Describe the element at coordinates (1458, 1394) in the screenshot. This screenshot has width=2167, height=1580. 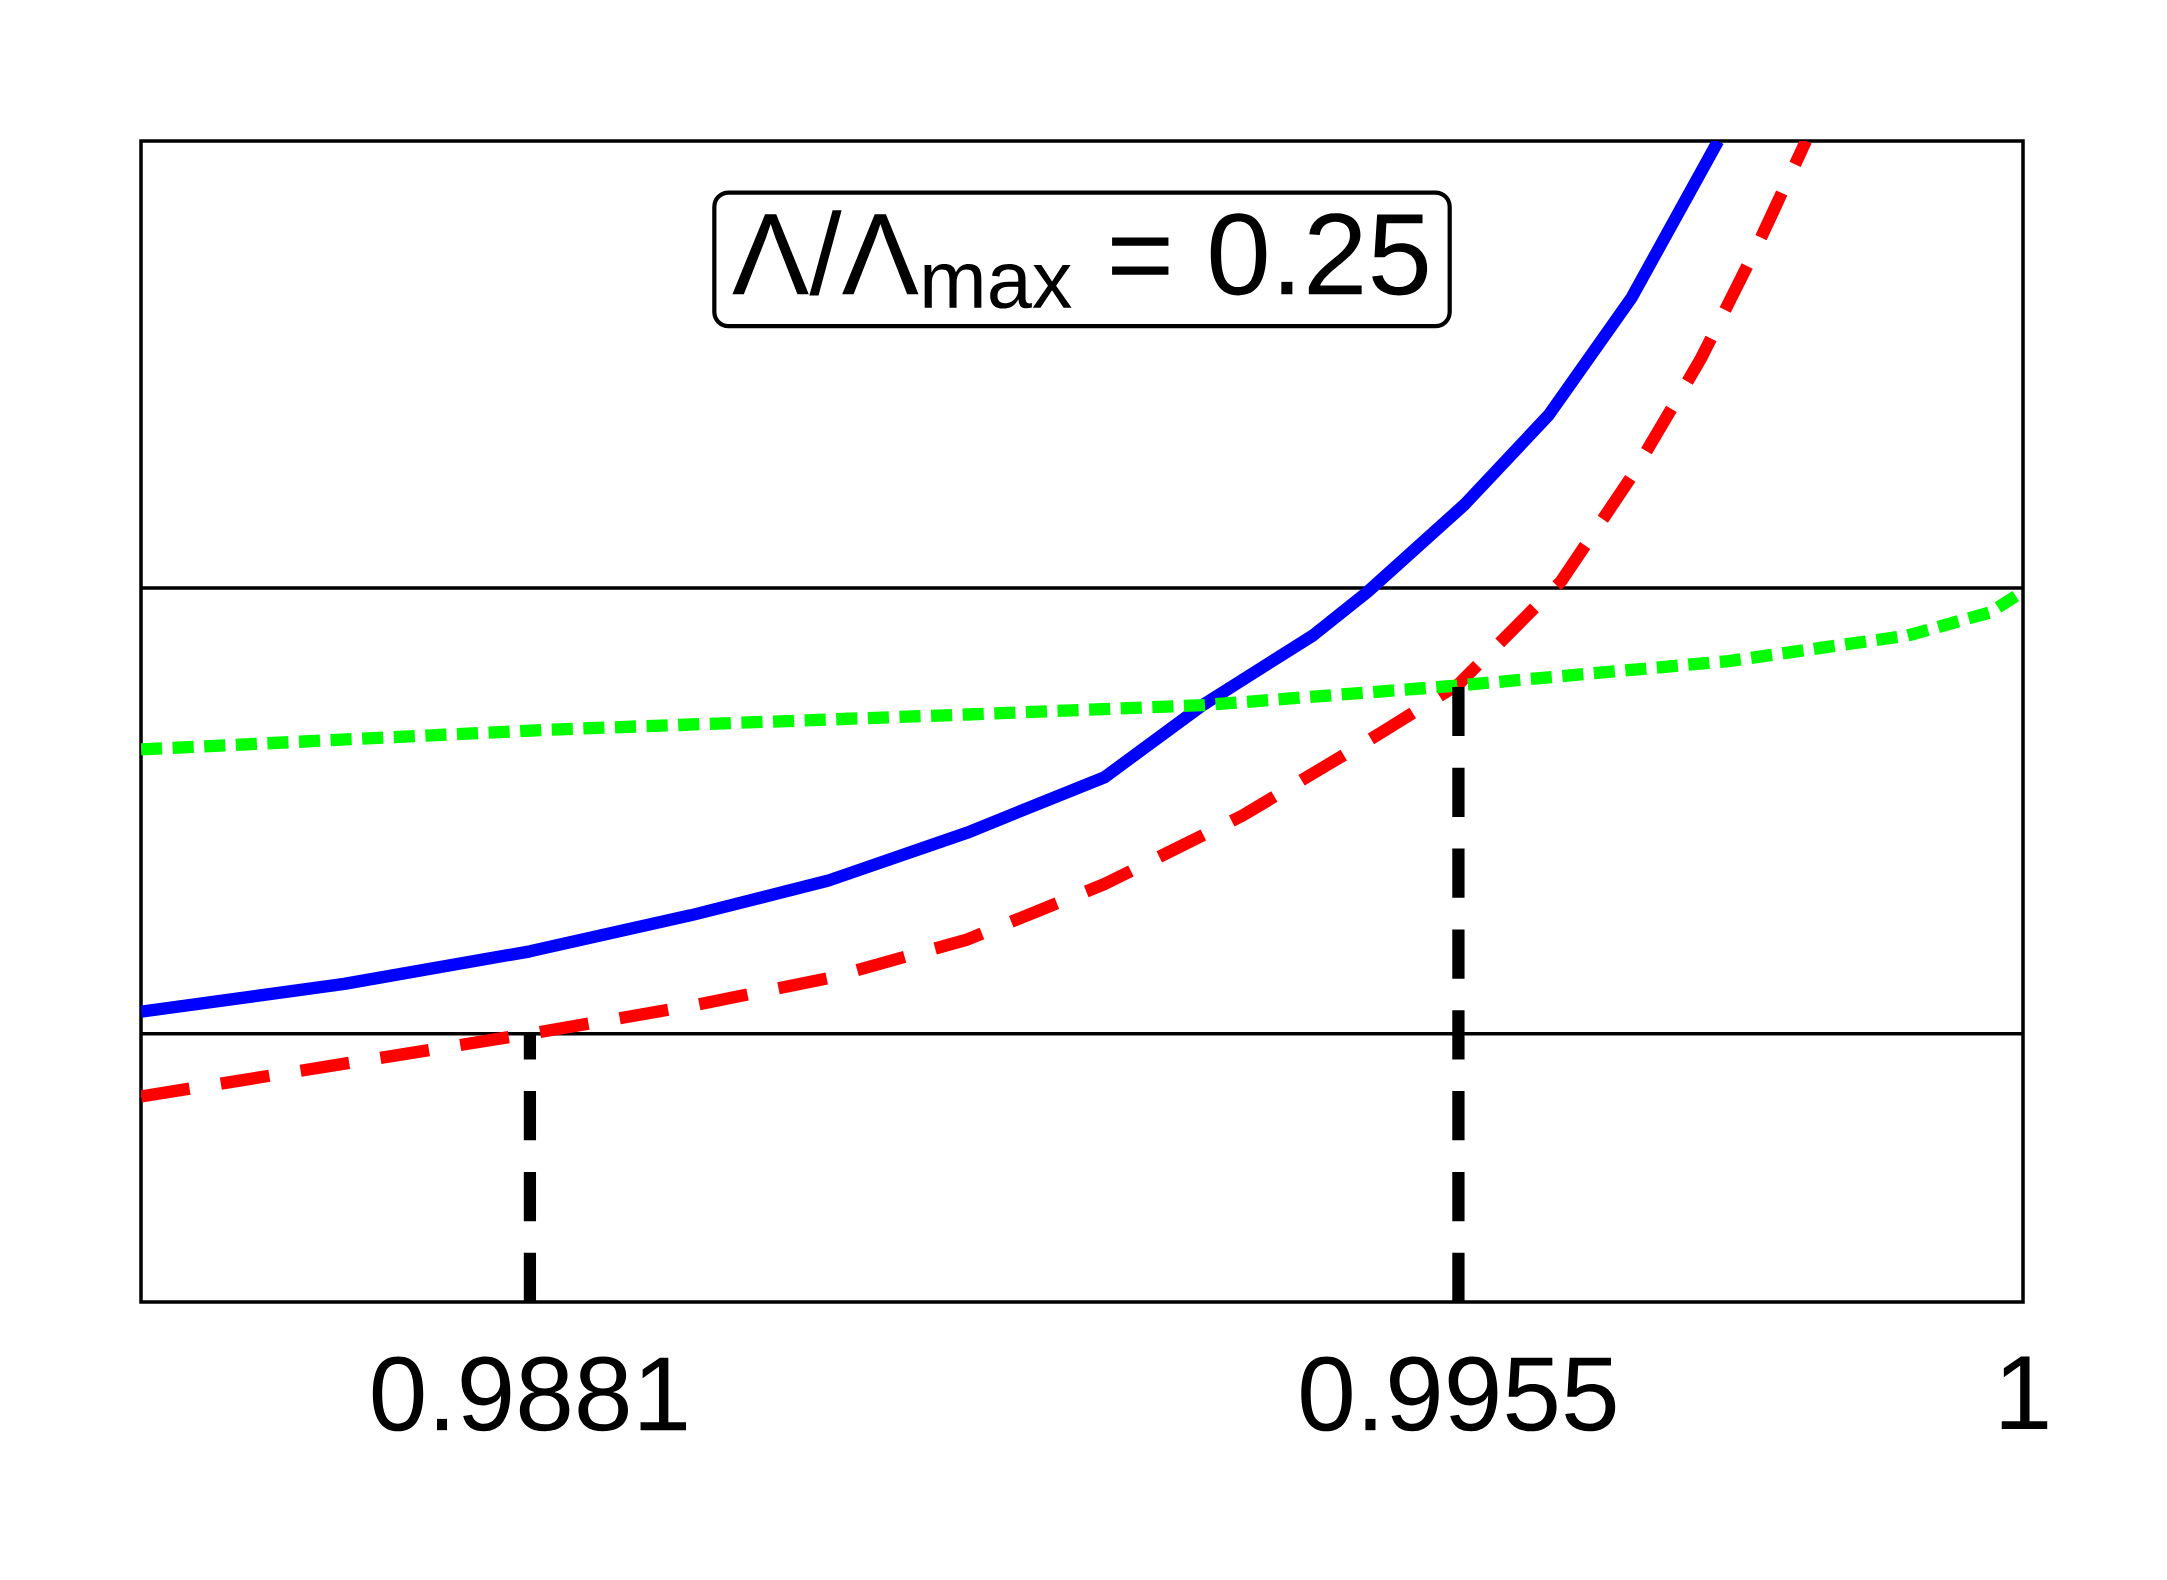
I see `x-tick-label: 0.9955` at that location.